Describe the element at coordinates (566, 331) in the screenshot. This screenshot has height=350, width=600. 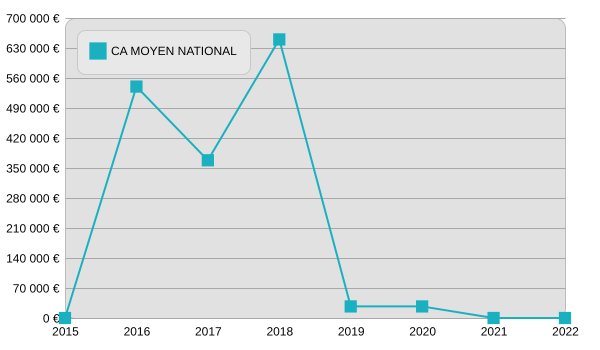
I see `x-tick-label: 2022` at that location.